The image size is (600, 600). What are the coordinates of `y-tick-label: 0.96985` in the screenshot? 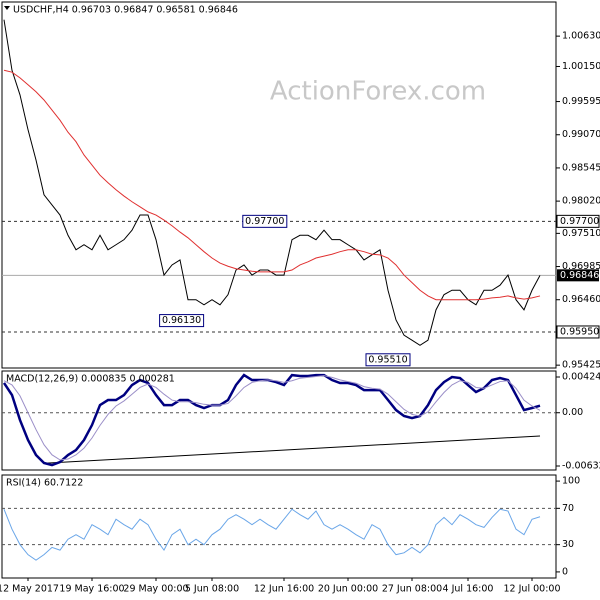 It's located at (581, 266).